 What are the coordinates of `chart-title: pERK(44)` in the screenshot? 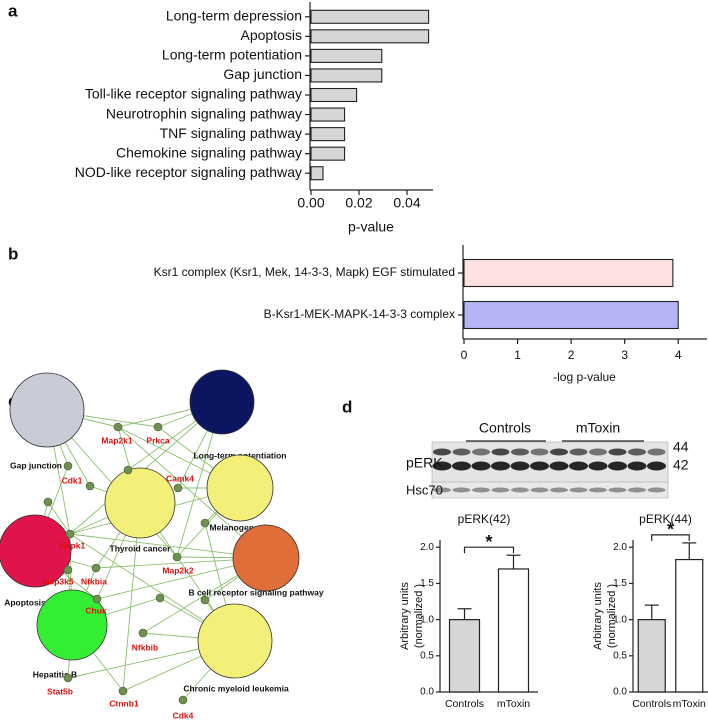 It's located at (665, 519).